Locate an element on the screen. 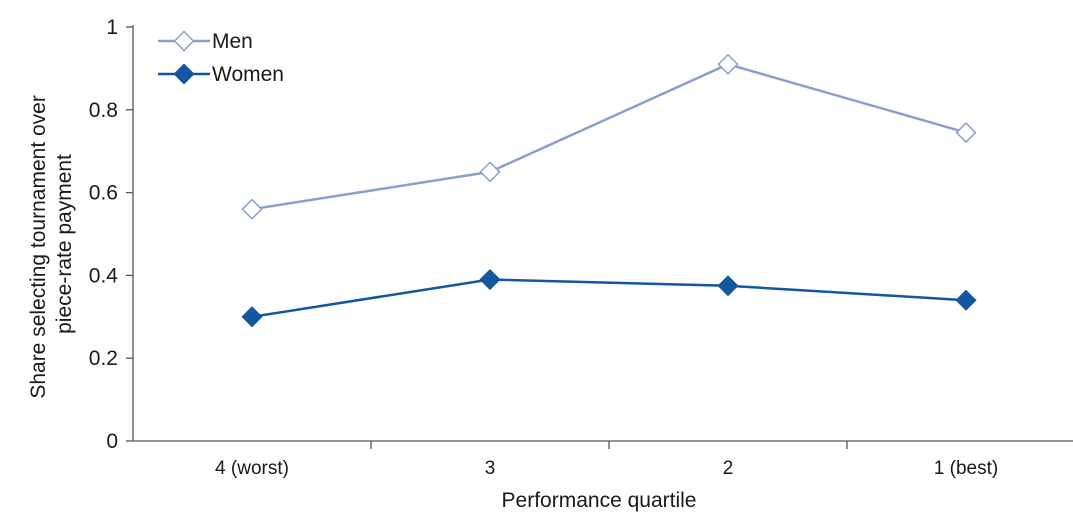  y-axis-ticks: 0 0.2 0.4 0.6 0.8 1 is located at coordinates (111, 234).